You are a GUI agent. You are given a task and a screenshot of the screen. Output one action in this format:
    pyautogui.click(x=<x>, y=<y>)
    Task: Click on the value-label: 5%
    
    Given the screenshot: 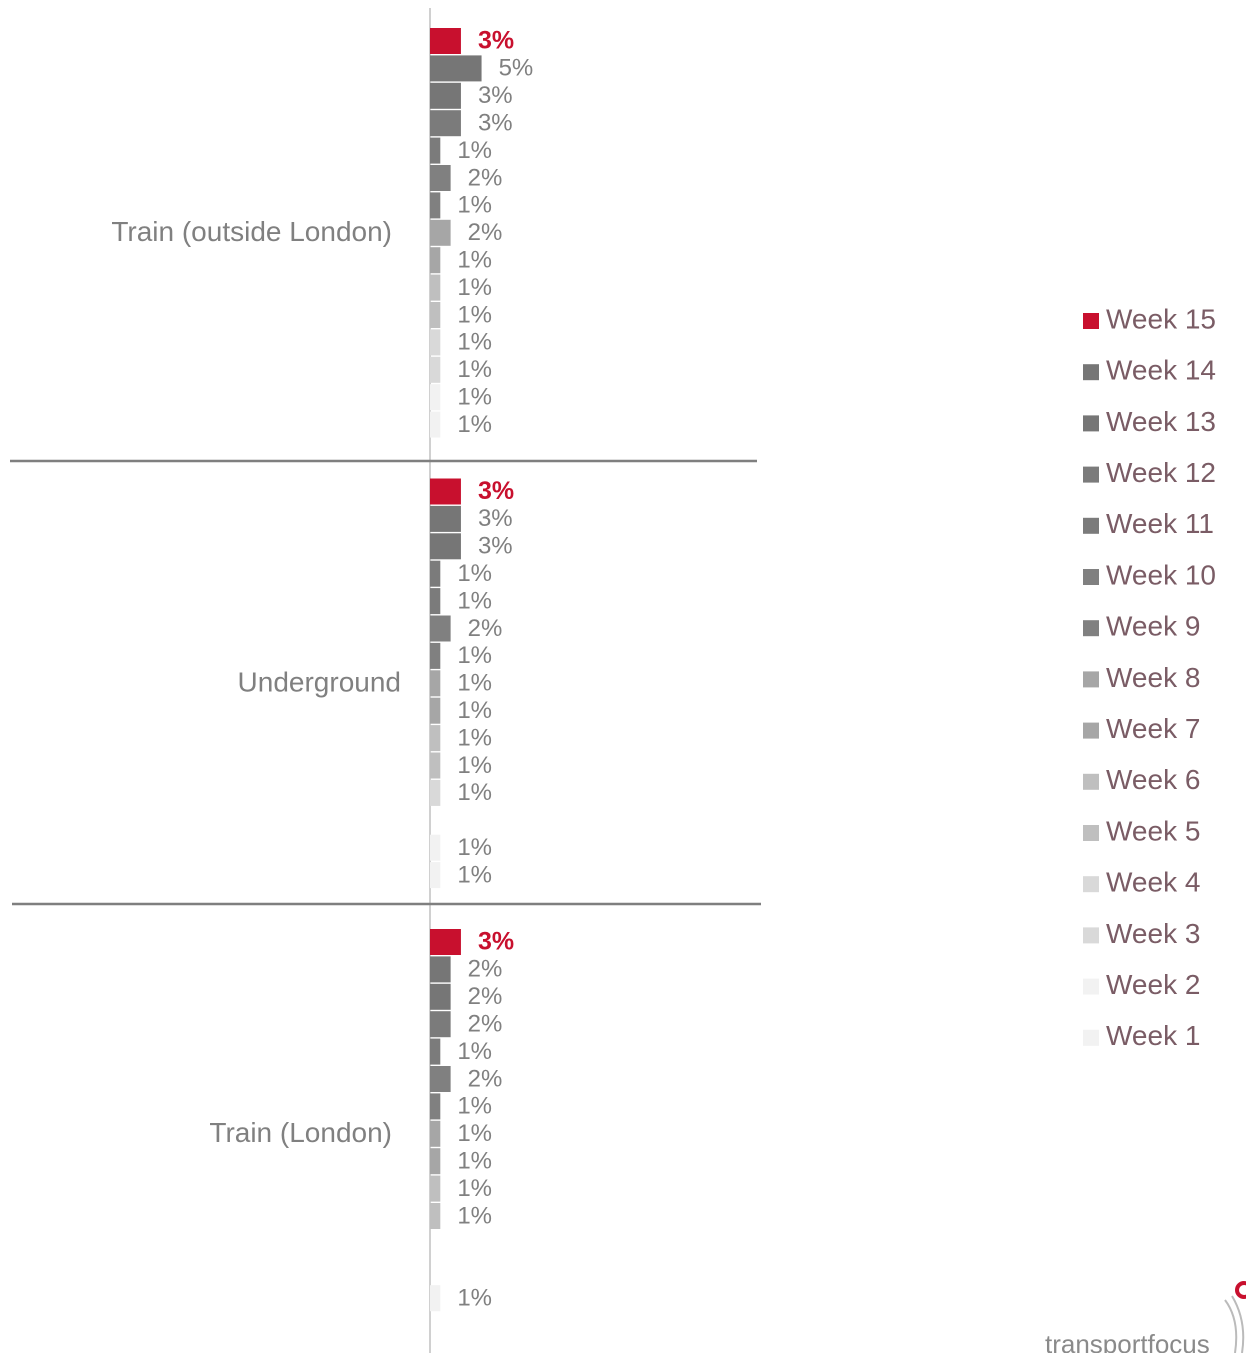 What is the action you would take?
    pyautogui.click(x=516, y=68)
    